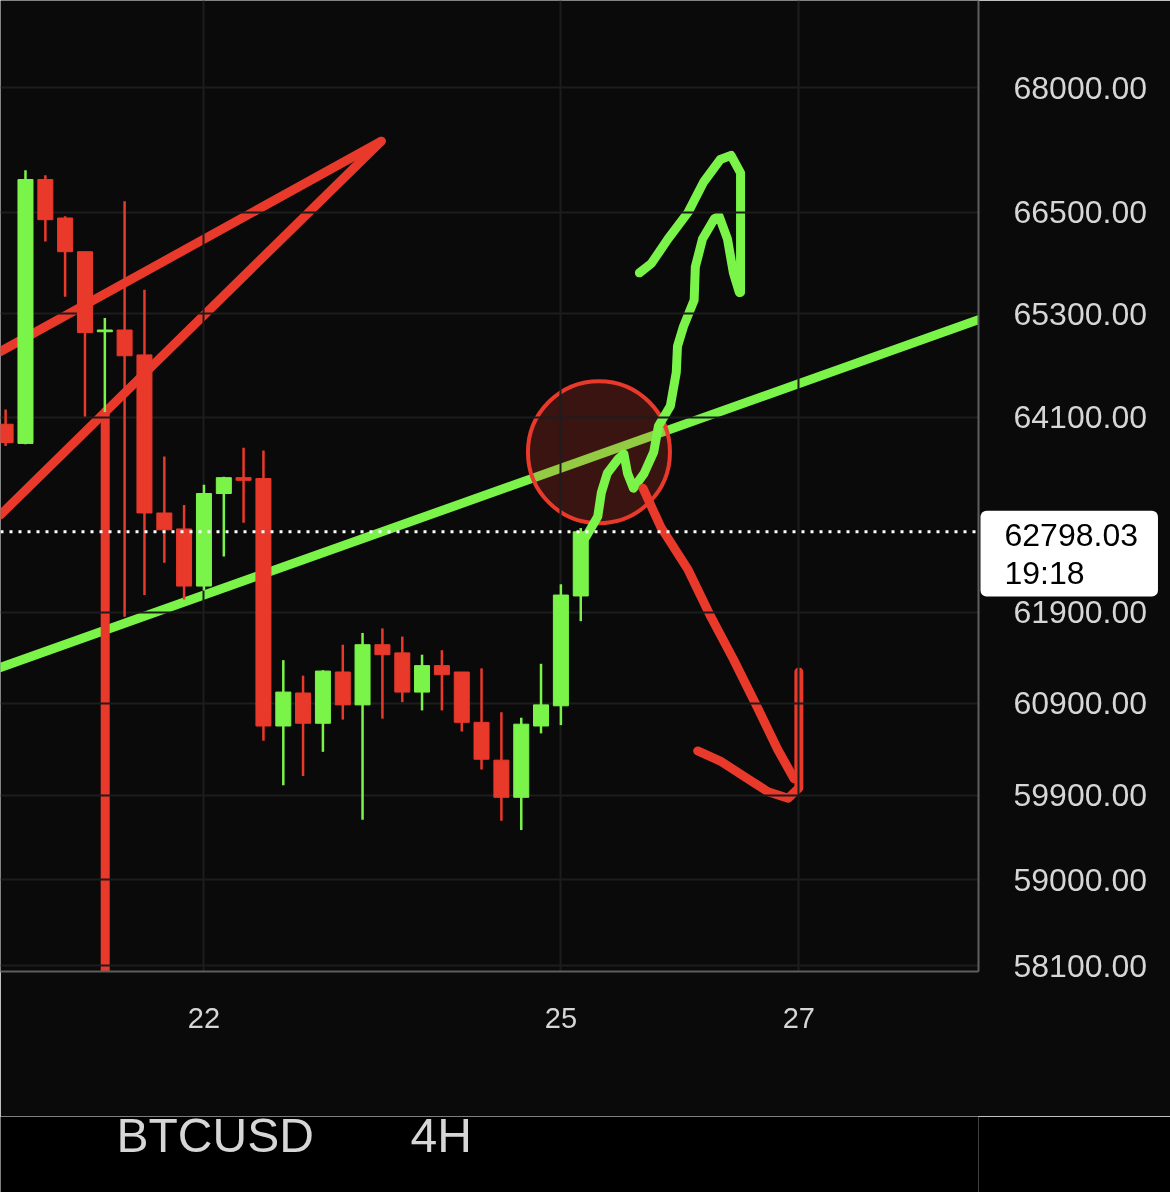  I want to click on y-tick-label: 68000.00, so click(1080, 87).